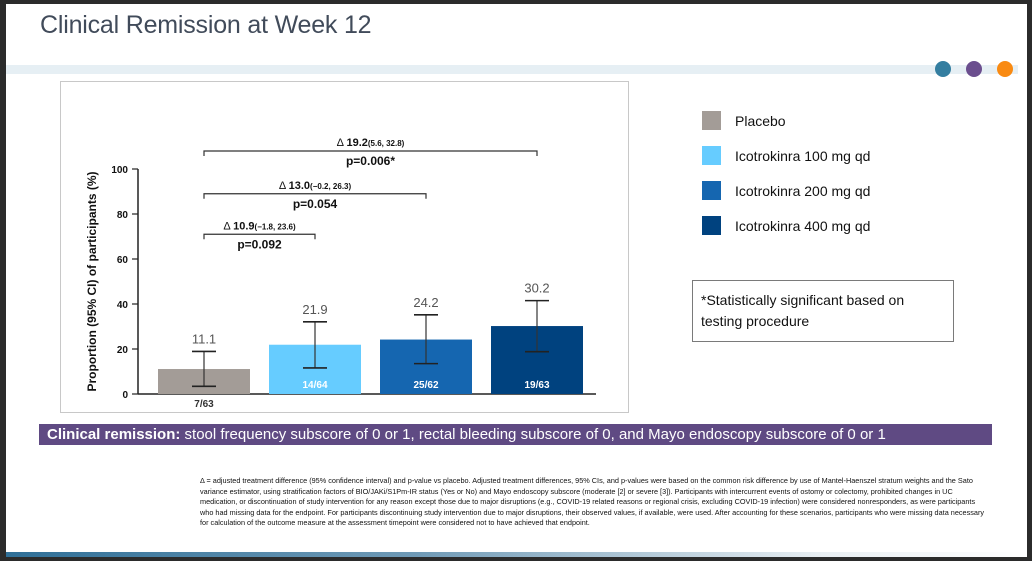 The image size is (1032, 561). I want to click on bar-n-label: 25/62, so click(425, 385).